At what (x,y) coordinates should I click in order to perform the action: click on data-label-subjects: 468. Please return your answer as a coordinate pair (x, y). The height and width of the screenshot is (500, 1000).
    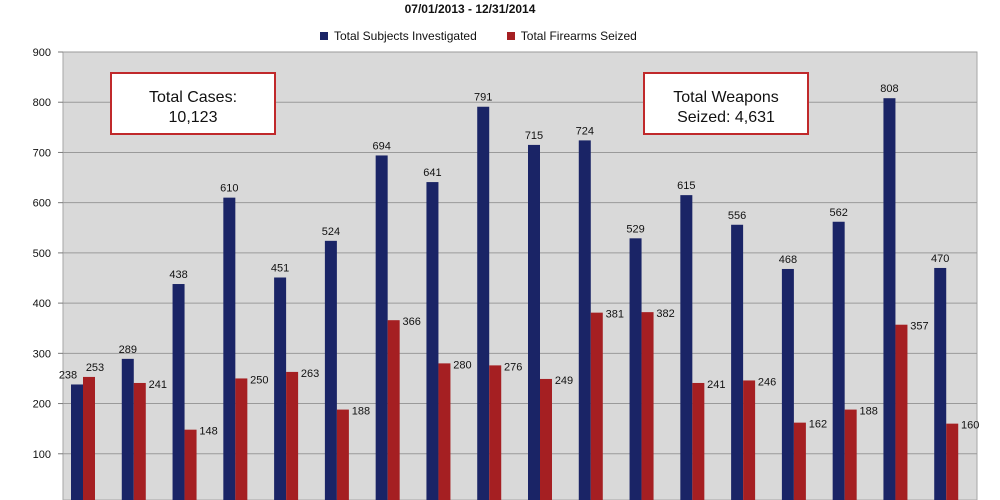
    Looking at the image, I should click on (788, 260).